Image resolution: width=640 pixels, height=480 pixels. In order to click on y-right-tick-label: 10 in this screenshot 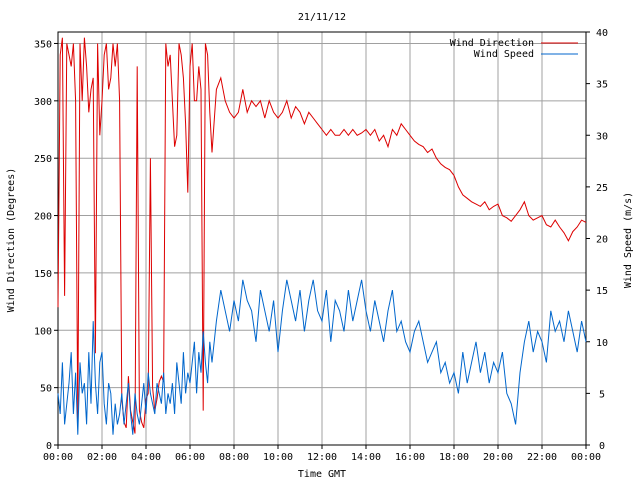, I will do `click(602, 343)`.